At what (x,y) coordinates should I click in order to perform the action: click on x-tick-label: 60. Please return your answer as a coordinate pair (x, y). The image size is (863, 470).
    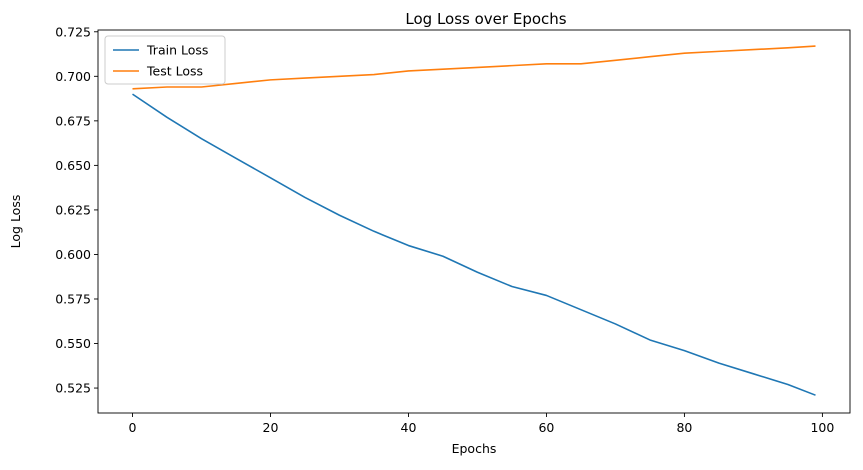
    Looking at the image, I should click on (546, 427).